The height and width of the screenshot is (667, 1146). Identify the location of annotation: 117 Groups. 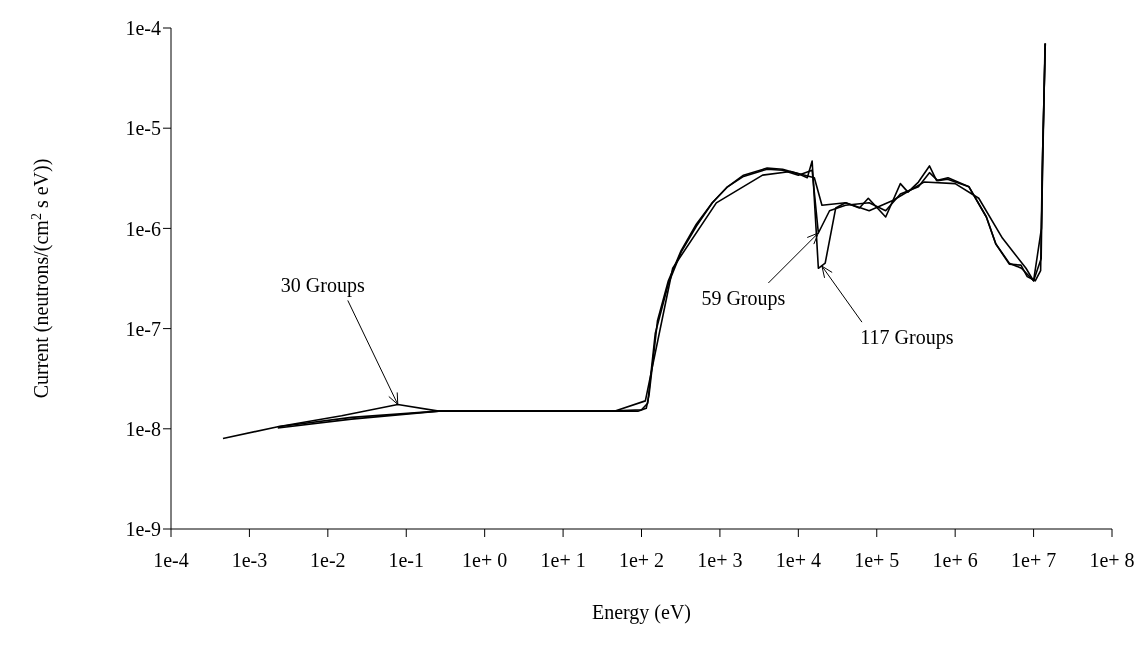
(907, 338).